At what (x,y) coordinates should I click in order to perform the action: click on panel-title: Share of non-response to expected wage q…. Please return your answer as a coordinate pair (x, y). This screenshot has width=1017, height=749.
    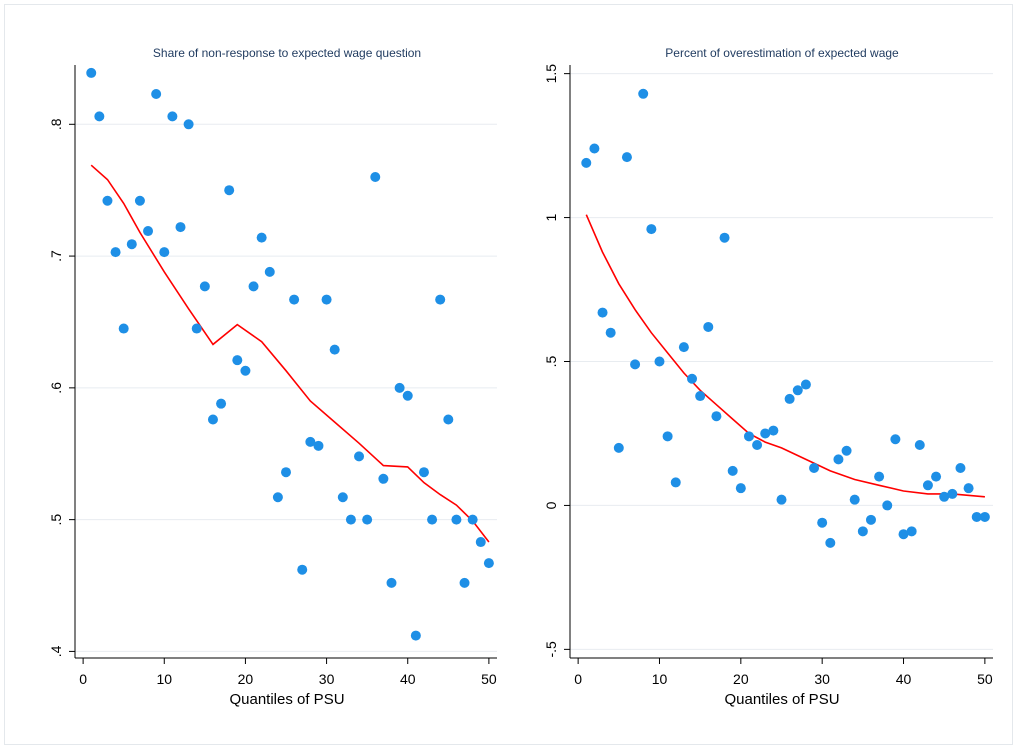
    Looking at the image, I should click on (287, 53).